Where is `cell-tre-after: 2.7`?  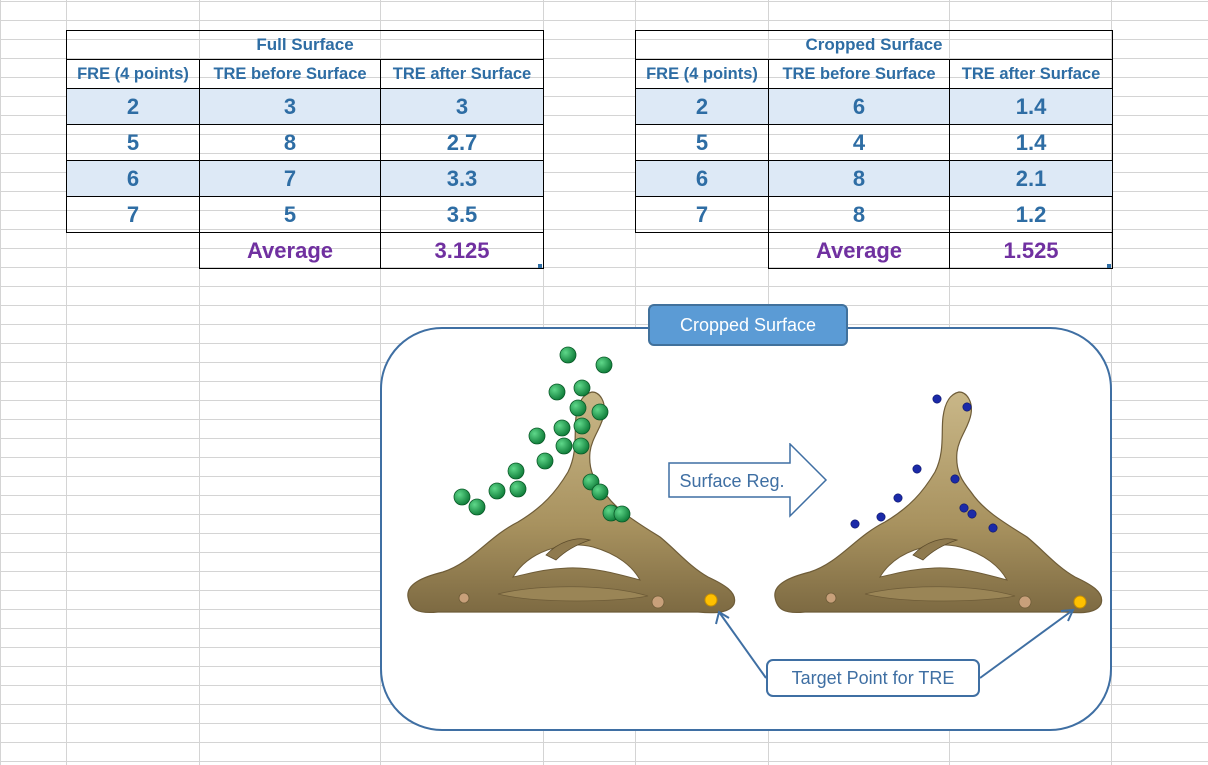
cell-tre-after: 2.7 is located at coordinates (462, 142).